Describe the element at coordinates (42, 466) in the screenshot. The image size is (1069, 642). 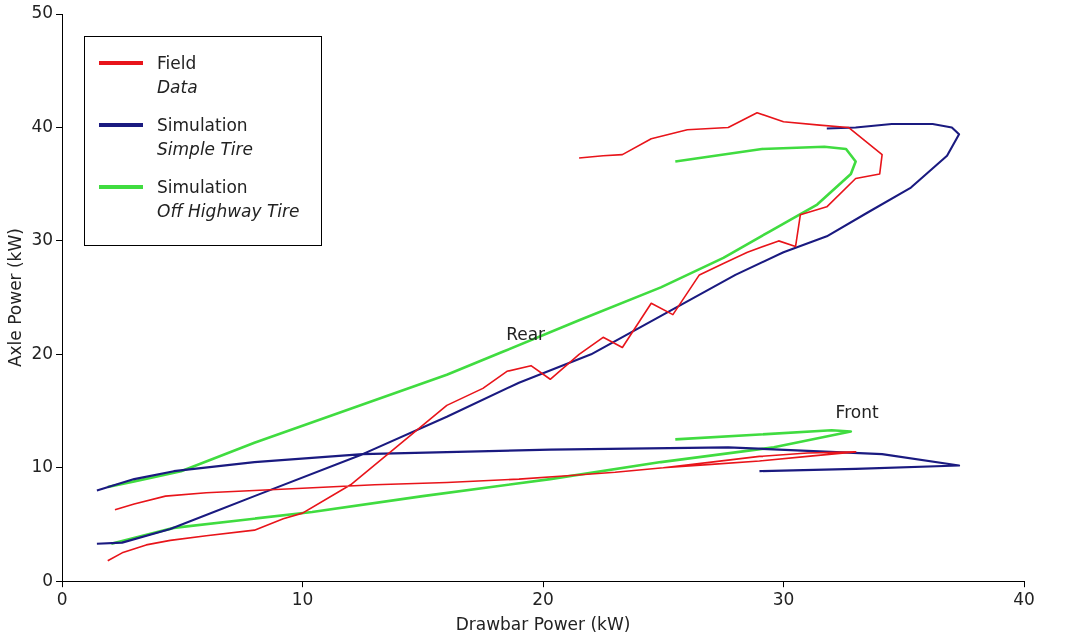
I see `y-tick-label: 10` at that location.